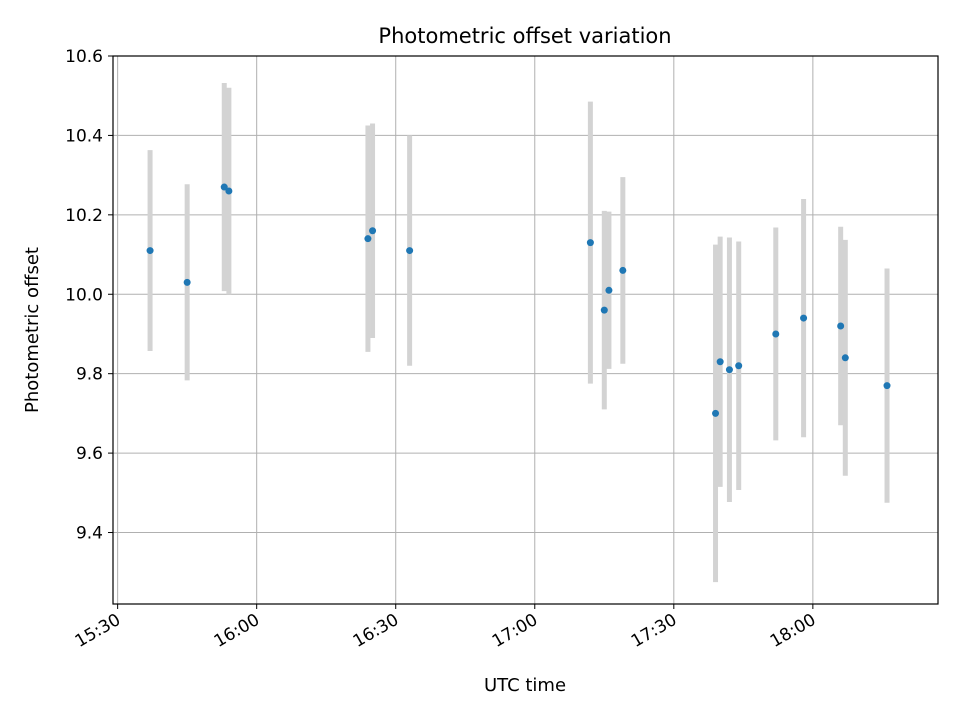  Describe the element at coordinates (89, 454) in the screenshot. I see `y-tick-label: 9.6` at that location.